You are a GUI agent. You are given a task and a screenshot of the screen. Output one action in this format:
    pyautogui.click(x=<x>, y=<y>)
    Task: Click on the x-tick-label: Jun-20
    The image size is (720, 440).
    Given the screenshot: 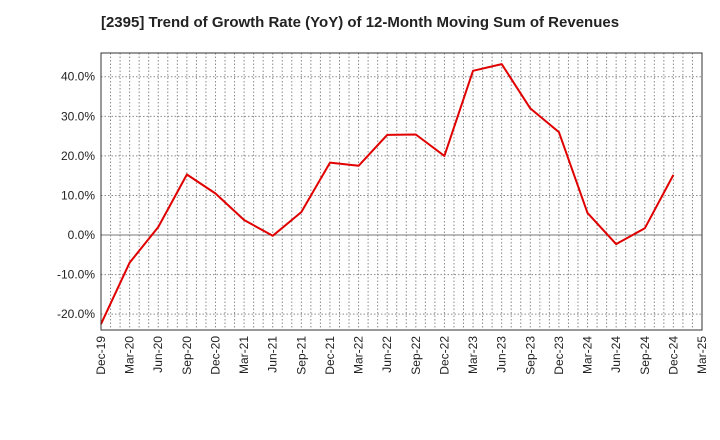 What is the action you would take?
    pyautogui.click(x=158, y=354)
    